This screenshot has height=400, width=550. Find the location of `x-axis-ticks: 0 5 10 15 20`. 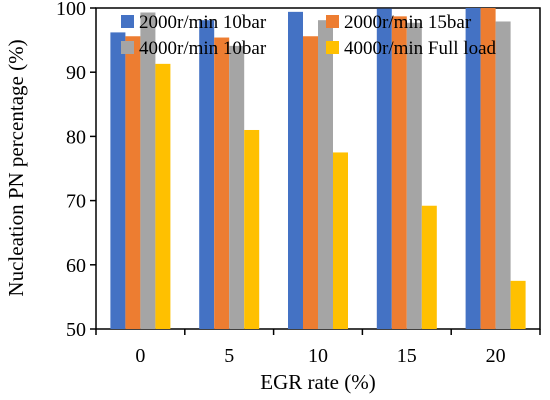

x-axis-ticks: 0 5 10 15 20 is located at coordinates (318, 348).